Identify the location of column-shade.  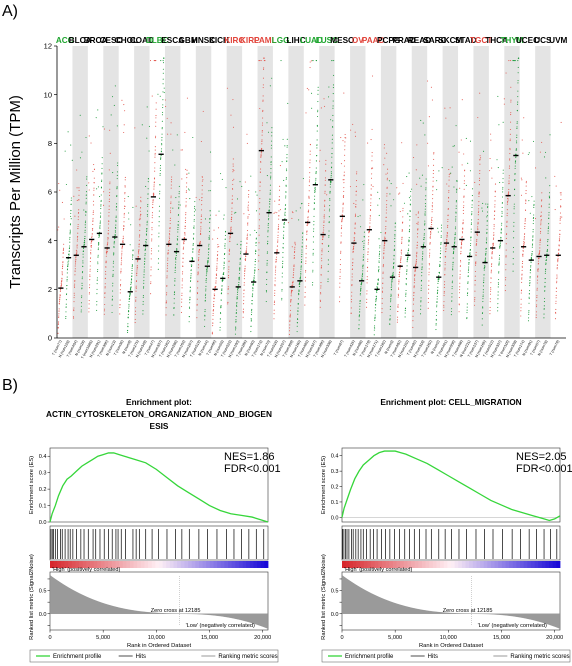
(450, 192).